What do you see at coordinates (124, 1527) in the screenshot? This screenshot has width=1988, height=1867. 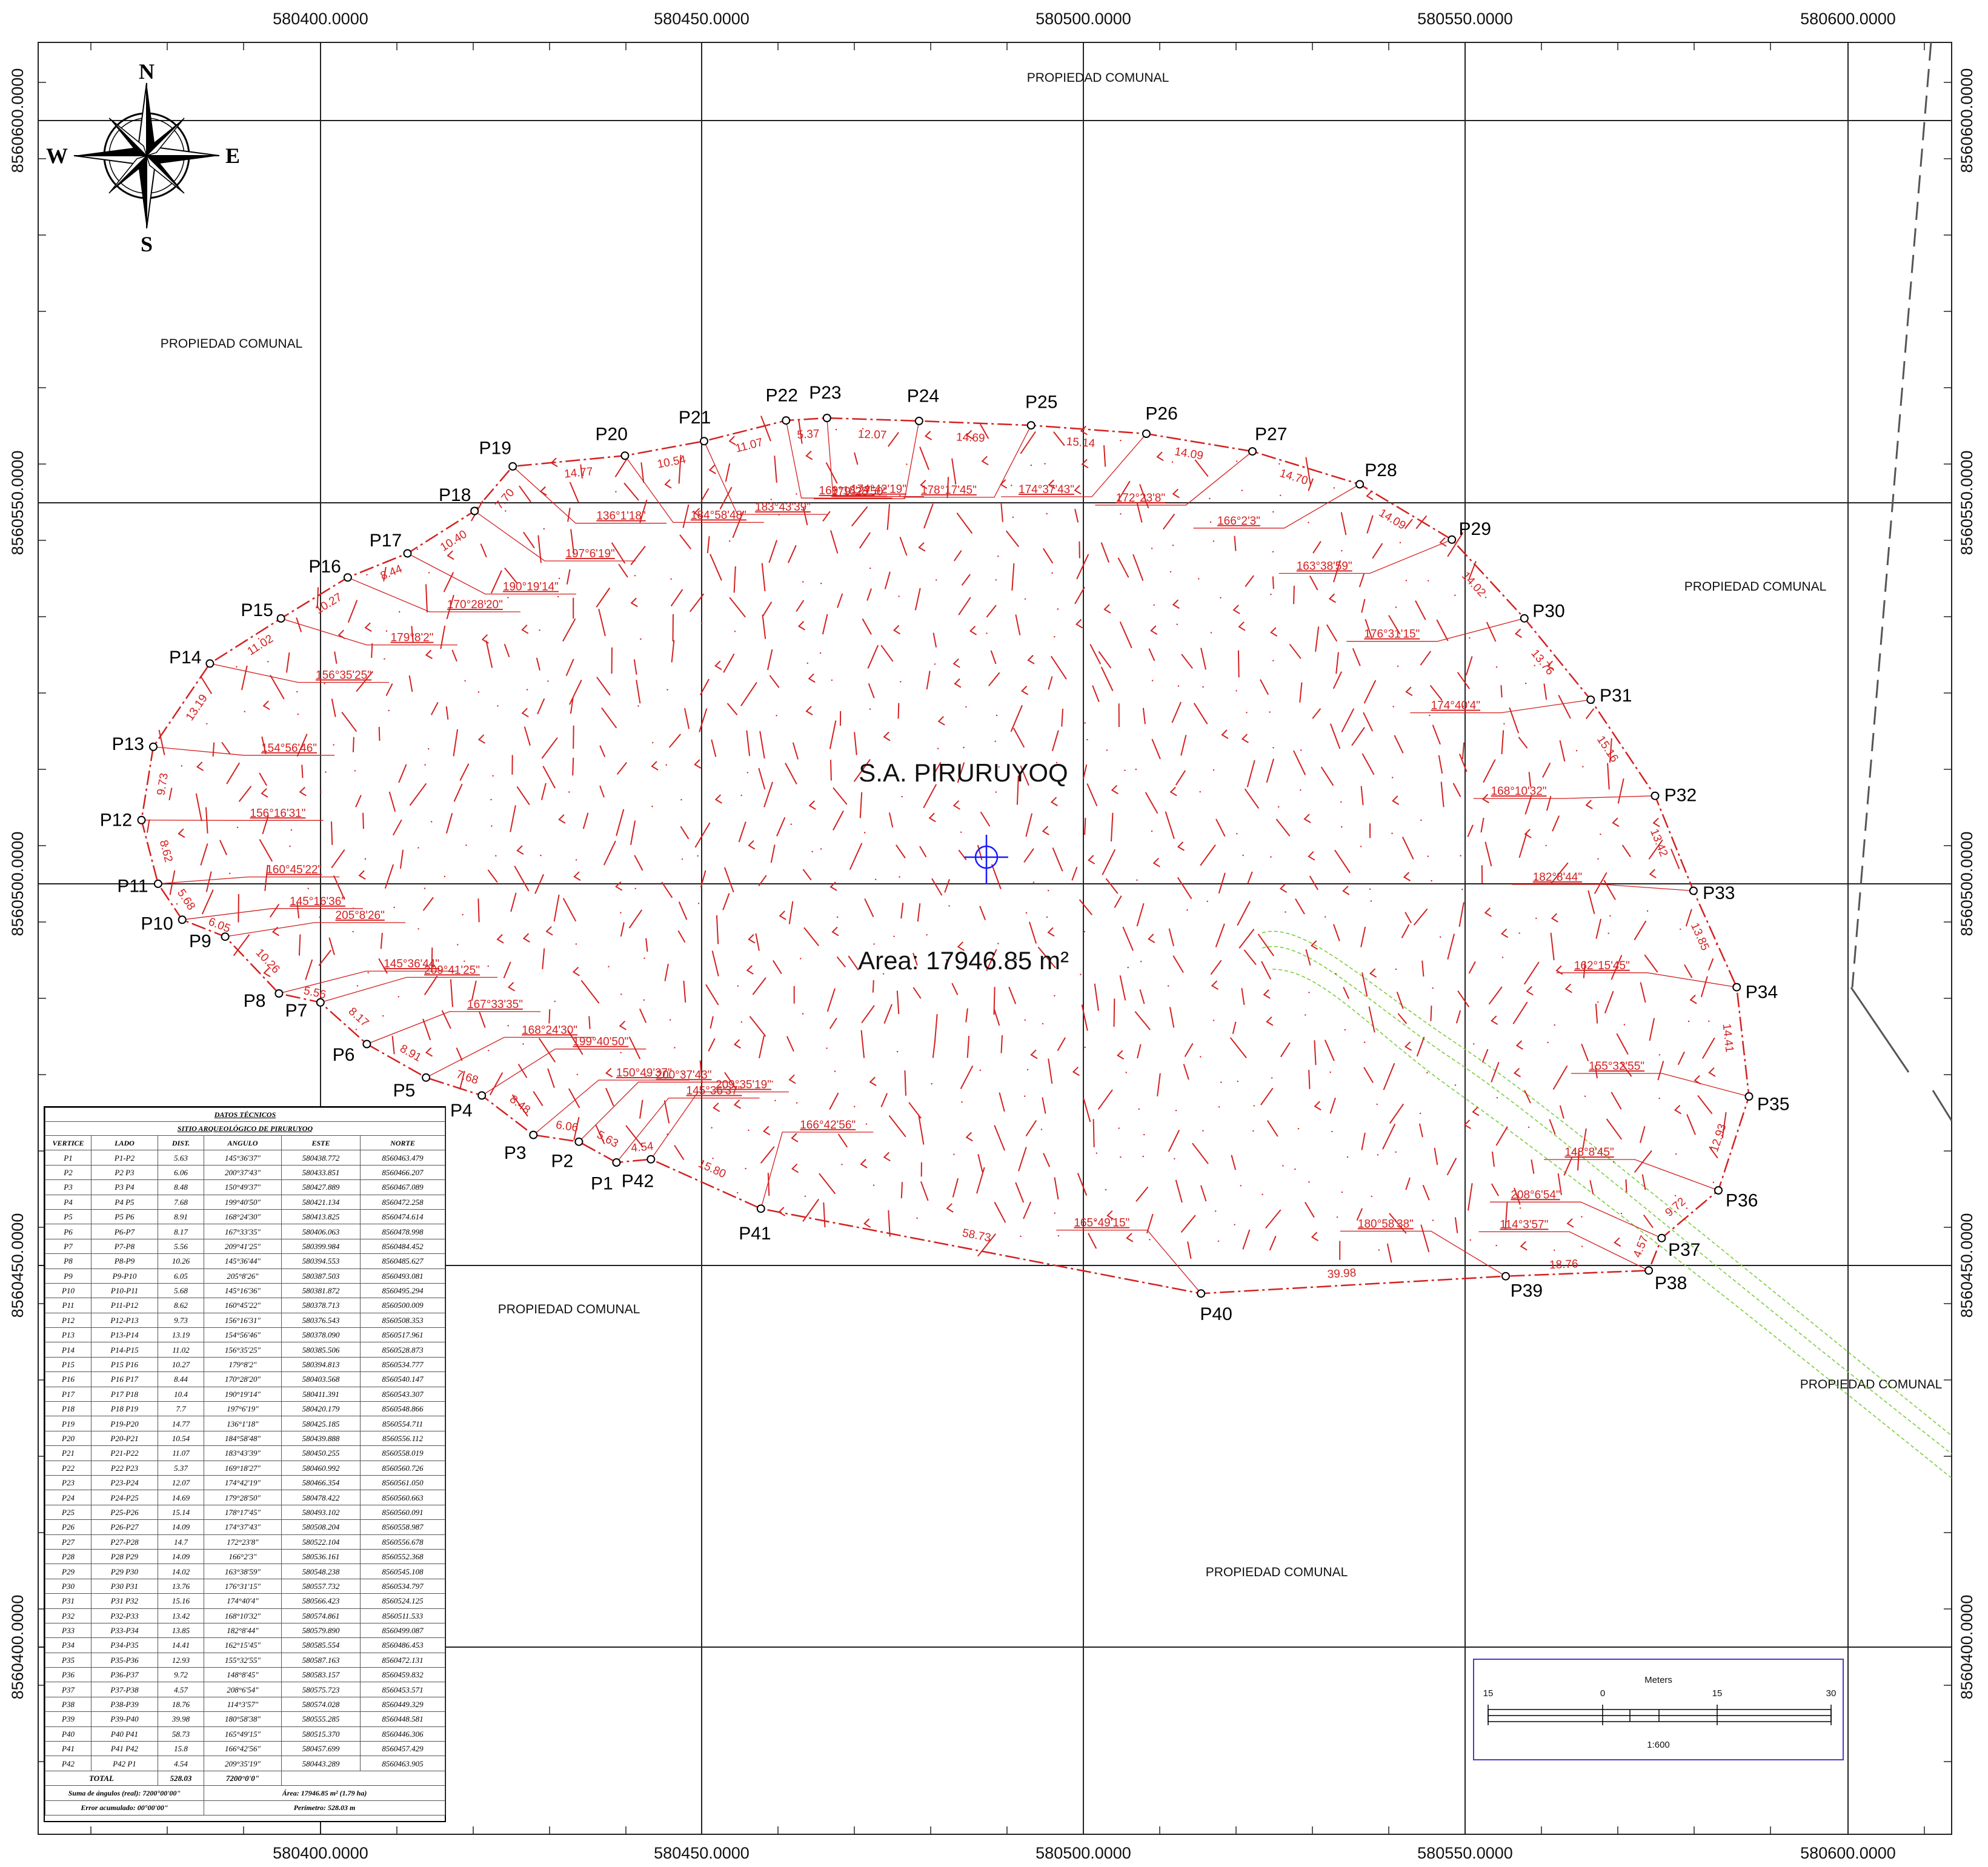 I see `table-cell: P26-P27` at bounding box center [124, 1527].